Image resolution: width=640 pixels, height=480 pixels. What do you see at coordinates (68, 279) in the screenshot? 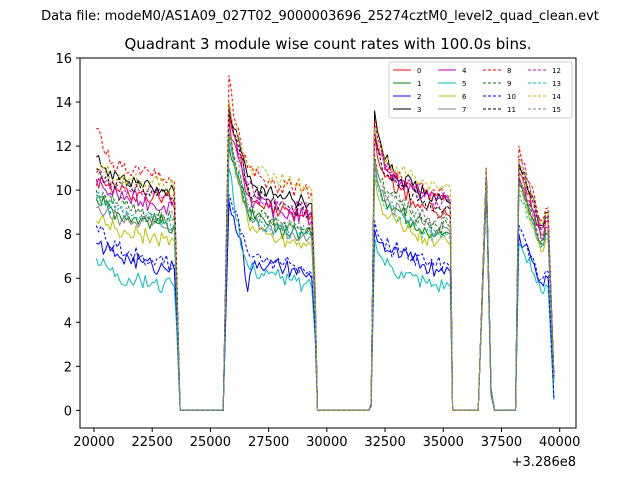
I see `y-tick-label: 6` at bounding box center [68, 279].